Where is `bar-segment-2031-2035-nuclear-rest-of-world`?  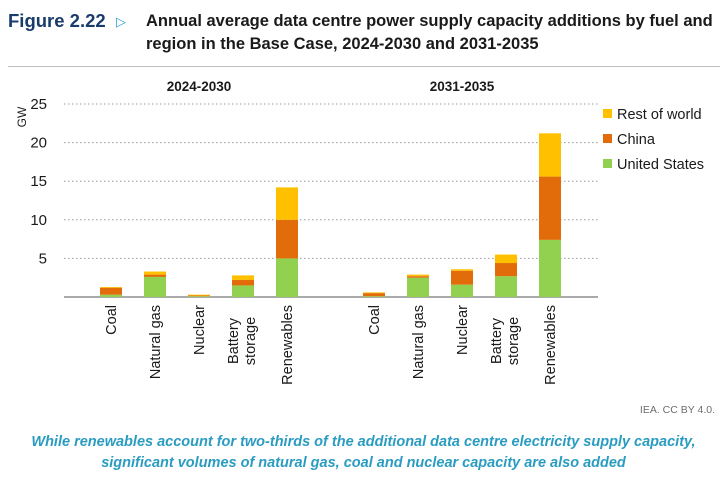
bar-segment-2031-2035-nuclear-rest-of-world is located at coordinates (462, 270).